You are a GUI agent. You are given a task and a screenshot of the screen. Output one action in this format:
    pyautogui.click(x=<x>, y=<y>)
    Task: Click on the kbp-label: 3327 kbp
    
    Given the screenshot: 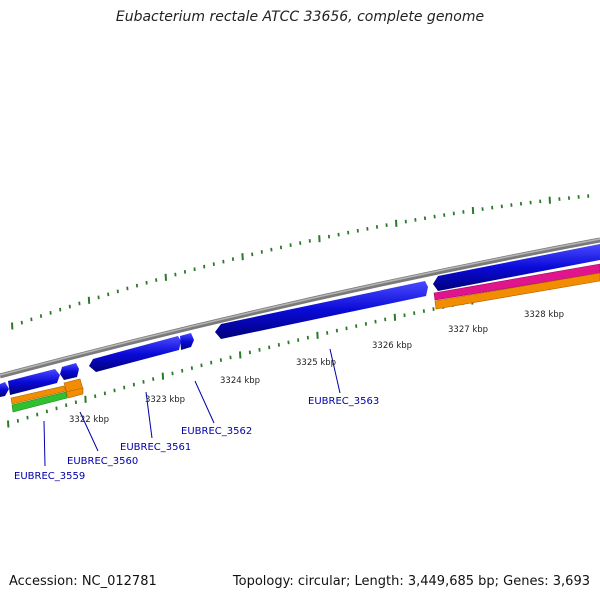 What is the action you would take?
    pyautogui.click(x=468, y=330)
    